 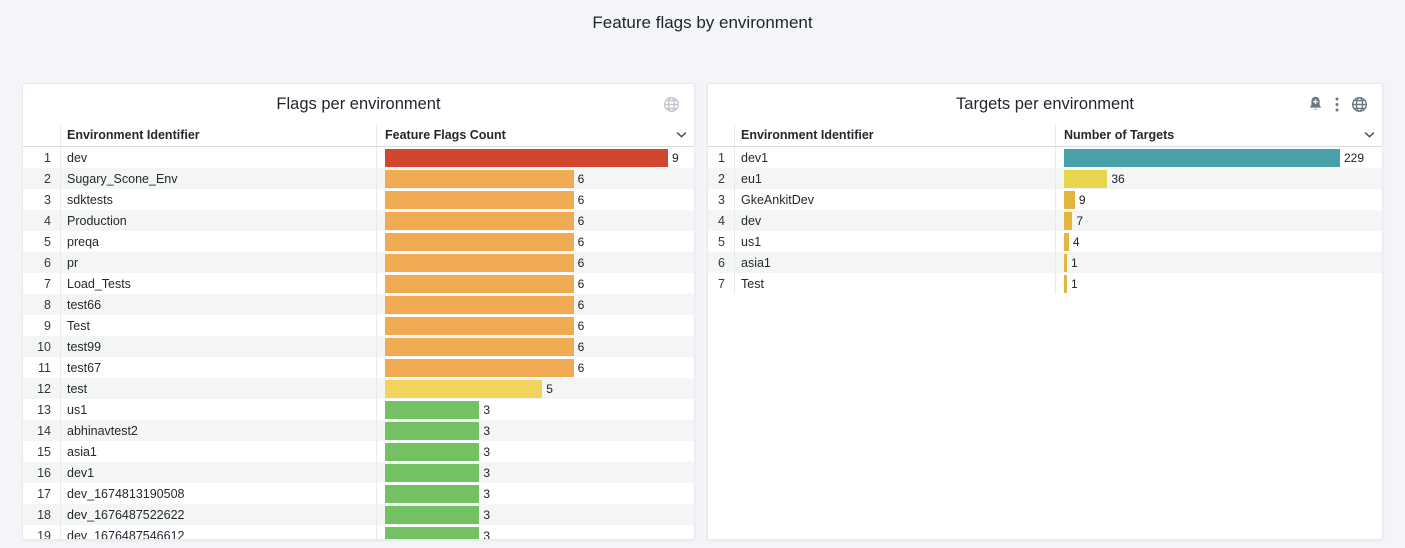 I want to click on row-index: 2, so click(x=721, y=178).